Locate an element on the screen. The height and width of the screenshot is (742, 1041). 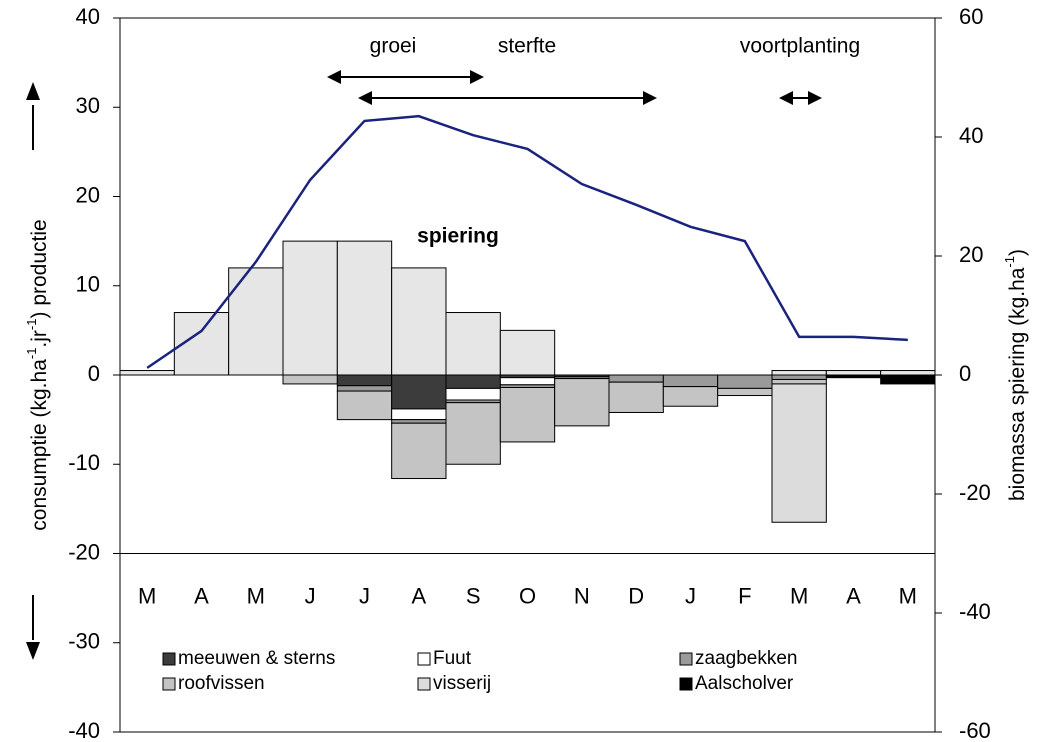
y2-axis-label: biomassa spiering (kg.ha-1) is located at coordinates (1015, 375).